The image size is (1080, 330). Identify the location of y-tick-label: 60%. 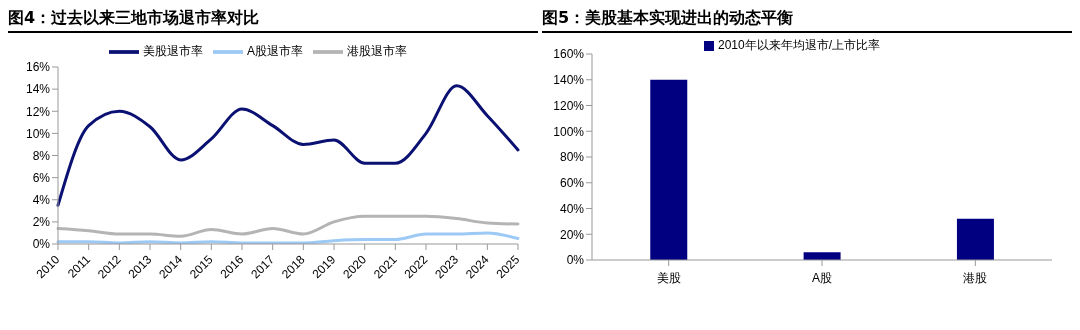
(572, 183).